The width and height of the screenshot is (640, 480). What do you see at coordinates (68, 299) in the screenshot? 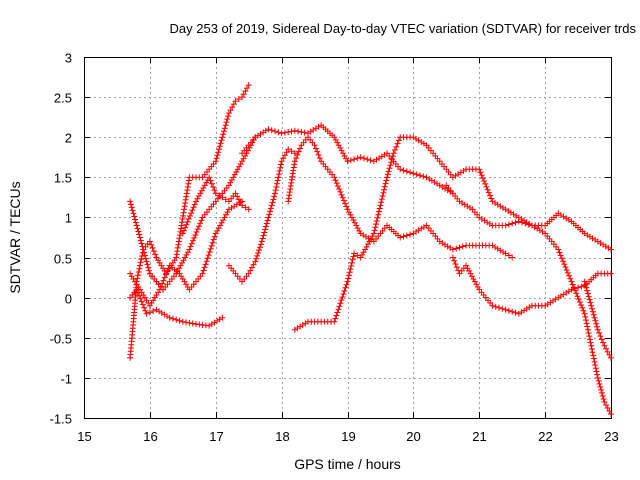
I see `y-tick-label: 0` at bounding box center [68, 299].